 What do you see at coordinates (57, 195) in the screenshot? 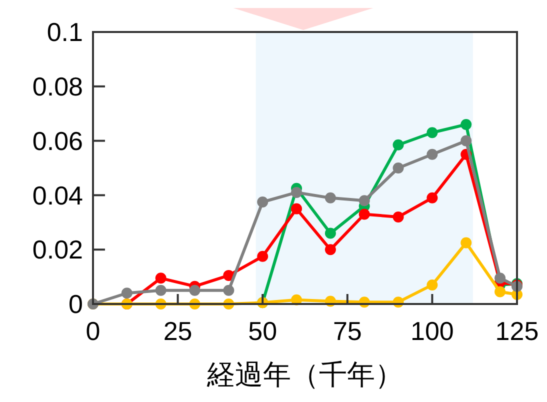
I see `y-tick-label: 0.04` at bounding box center [57, 195].